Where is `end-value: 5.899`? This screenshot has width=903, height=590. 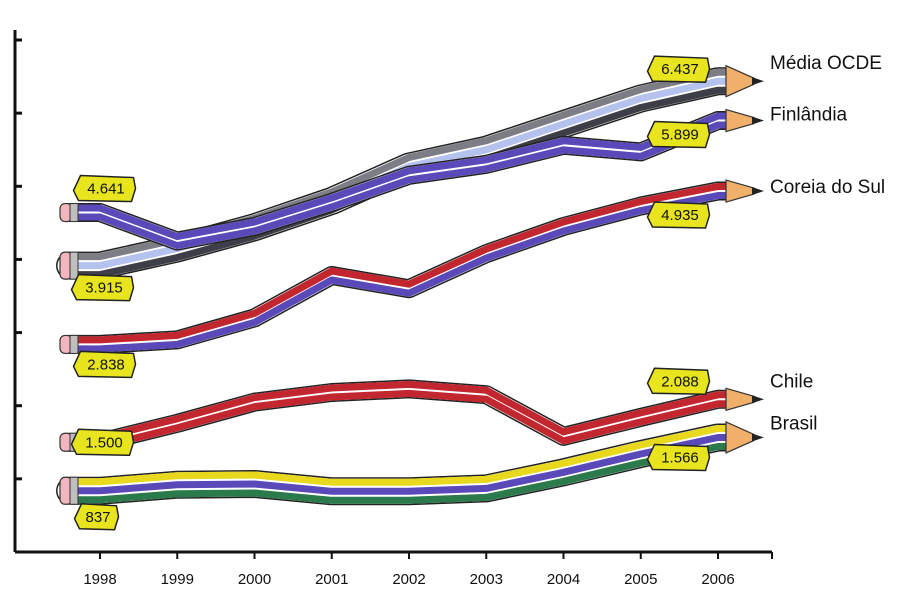 end-value: 5.899 is located at coordinates (678, 134).